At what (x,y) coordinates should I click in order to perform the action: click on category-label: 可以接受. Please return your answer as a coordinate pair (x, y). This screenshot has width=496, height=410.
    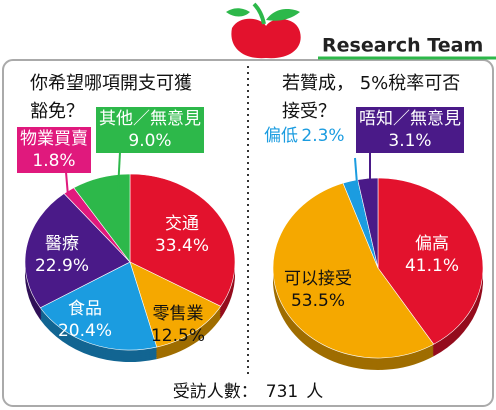
    Looking at the image, I should click on (318, 279).